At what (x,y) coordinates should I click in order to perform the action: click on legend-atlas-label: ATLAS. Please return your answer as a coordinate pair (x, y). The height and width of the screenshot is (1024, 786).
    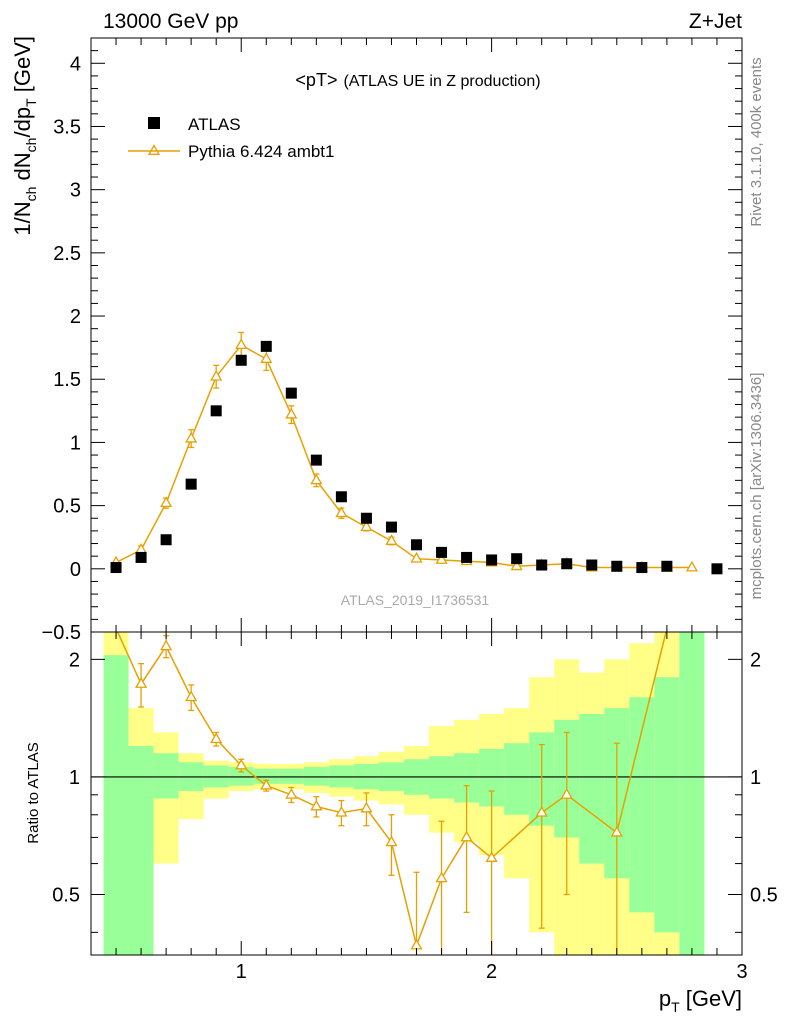
    Looking at the image, I should click on (214, 124).